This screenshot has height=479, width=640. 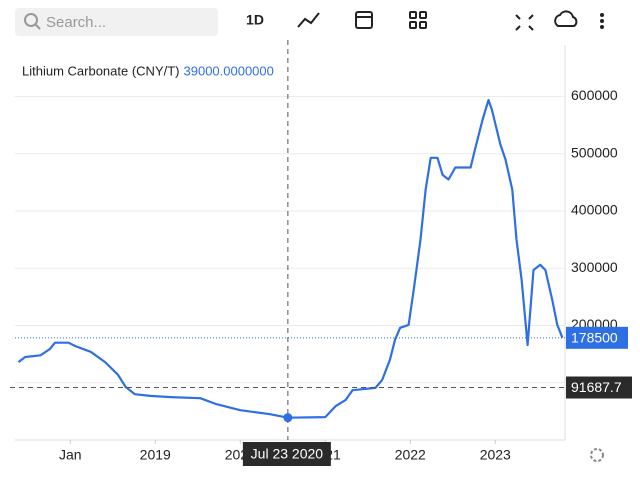 I want to click on calendar-button, so click(x=364, y=20).